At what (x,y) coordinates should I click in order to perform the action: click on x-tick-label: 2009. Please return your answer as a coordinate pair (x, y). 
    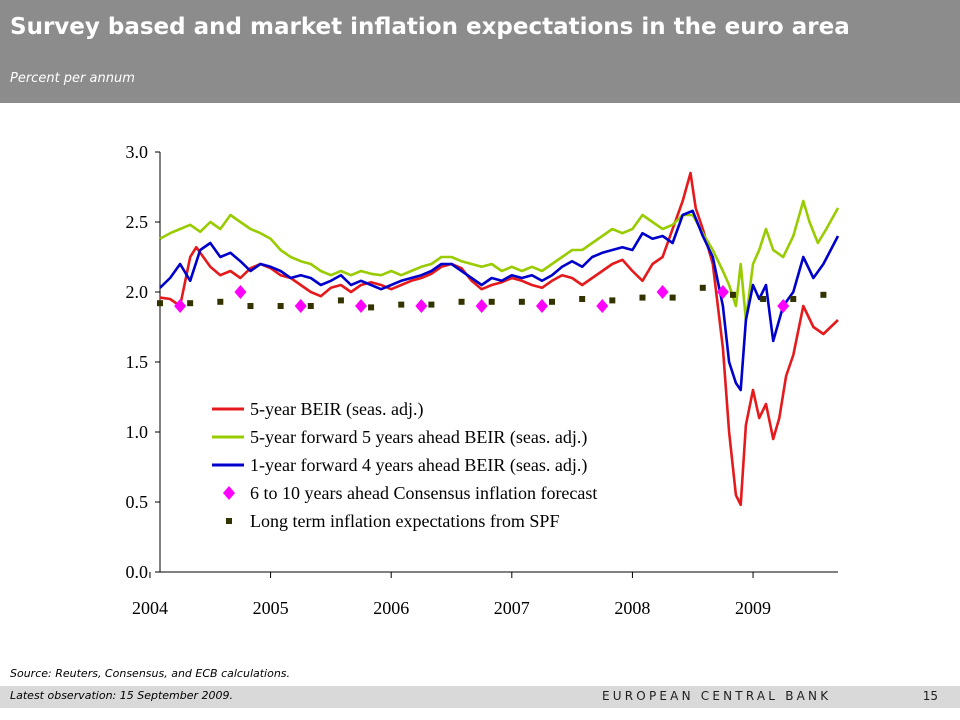
    Looking at the image, I should click on (753, 608).